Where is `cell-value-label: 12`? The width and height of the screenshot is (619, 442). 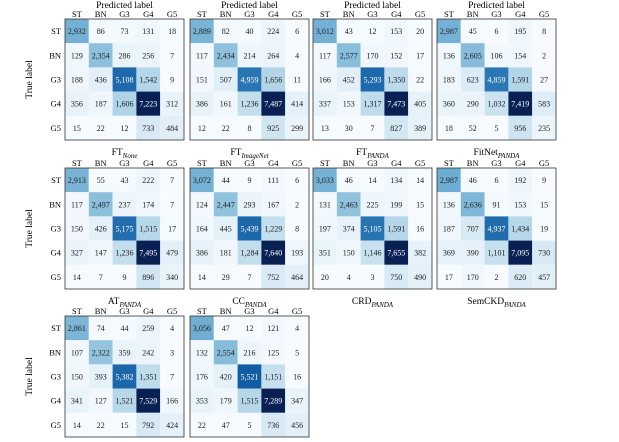
cell-value-label: 12 is located at coordinates (373, 31).